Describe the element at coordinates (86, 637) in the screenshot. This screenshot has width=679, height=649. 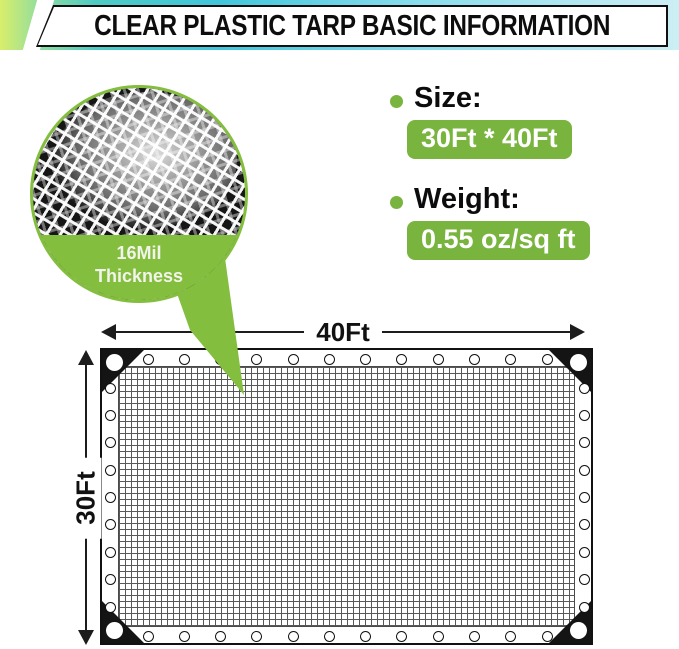
I see `arrowhead-down-icon` at that location.